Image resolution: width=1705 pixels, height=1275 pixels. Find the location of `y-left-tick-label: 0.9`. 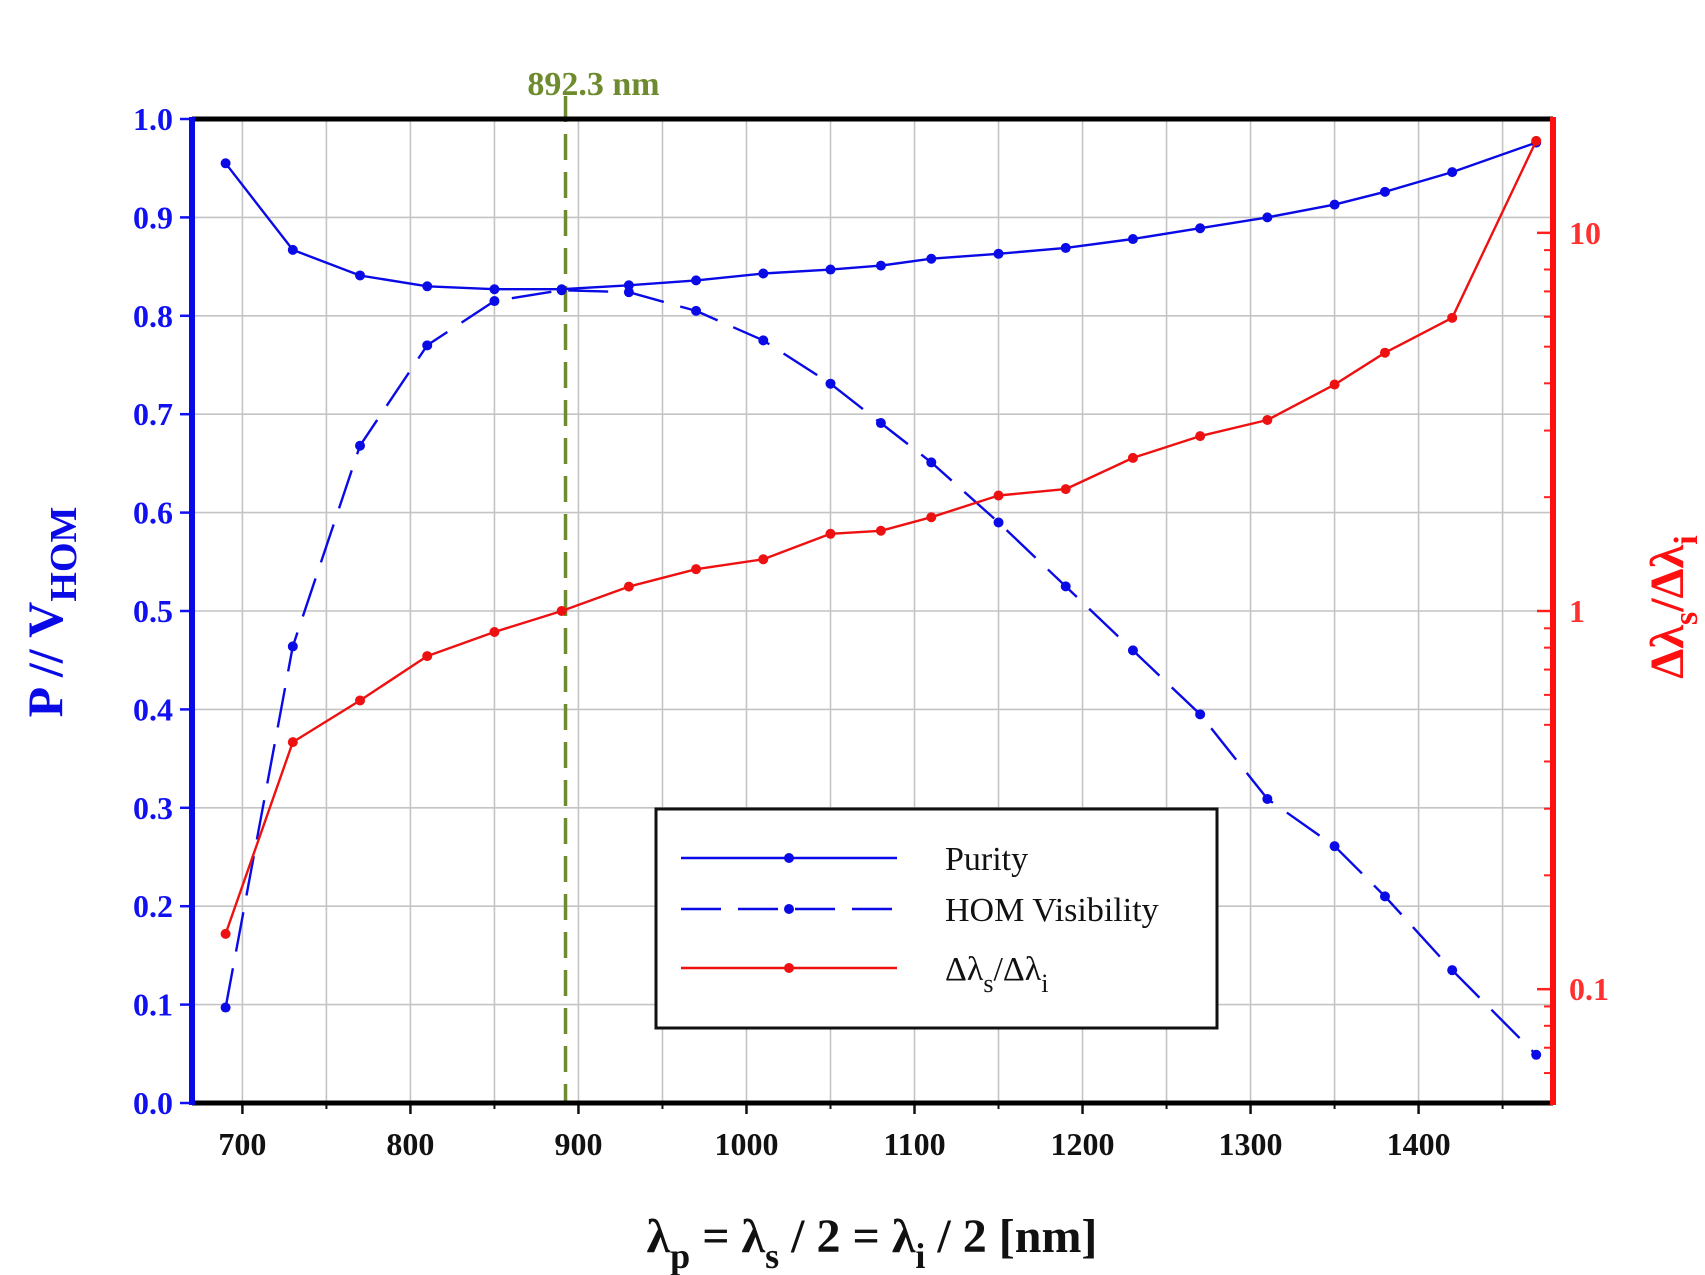

y-left-tick-label: 0.9 is located at coordinates (153, 217).